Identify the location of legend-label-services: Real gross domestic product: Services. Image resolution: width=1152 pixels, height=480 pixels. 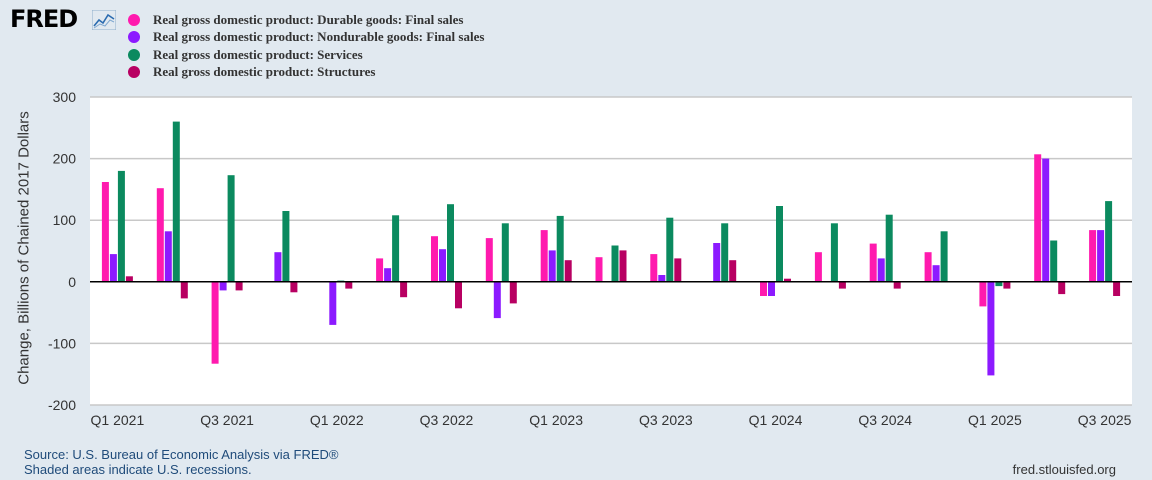
(258, 54).